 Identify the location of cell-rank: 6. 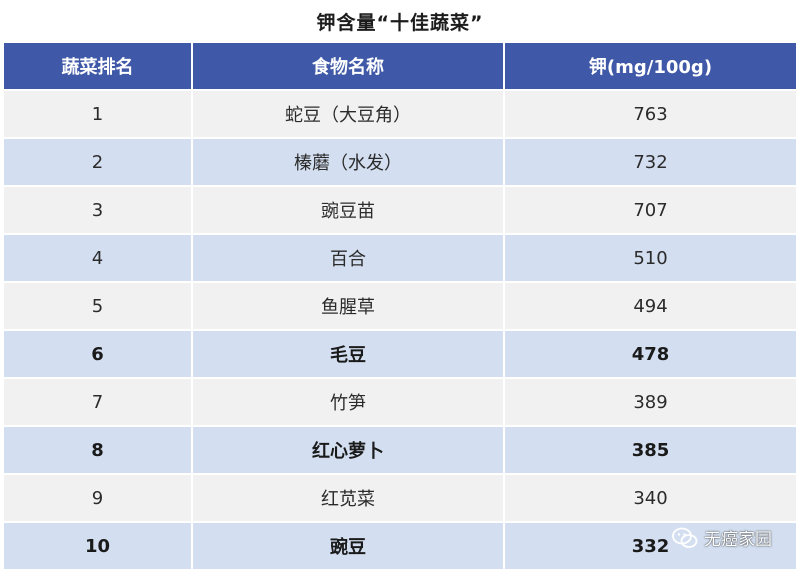
(98, 353).